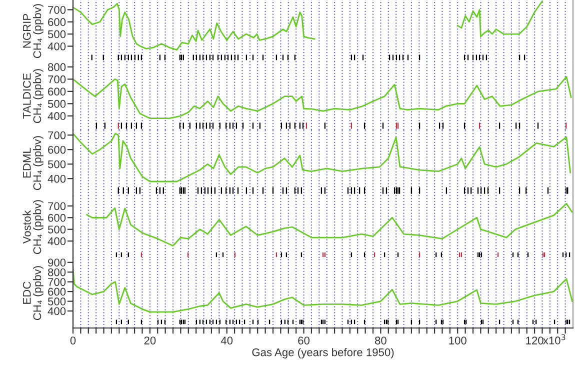 This screenshot has width=575, height=366. I want to click on x-tick-label: 120, so click(535, 340).